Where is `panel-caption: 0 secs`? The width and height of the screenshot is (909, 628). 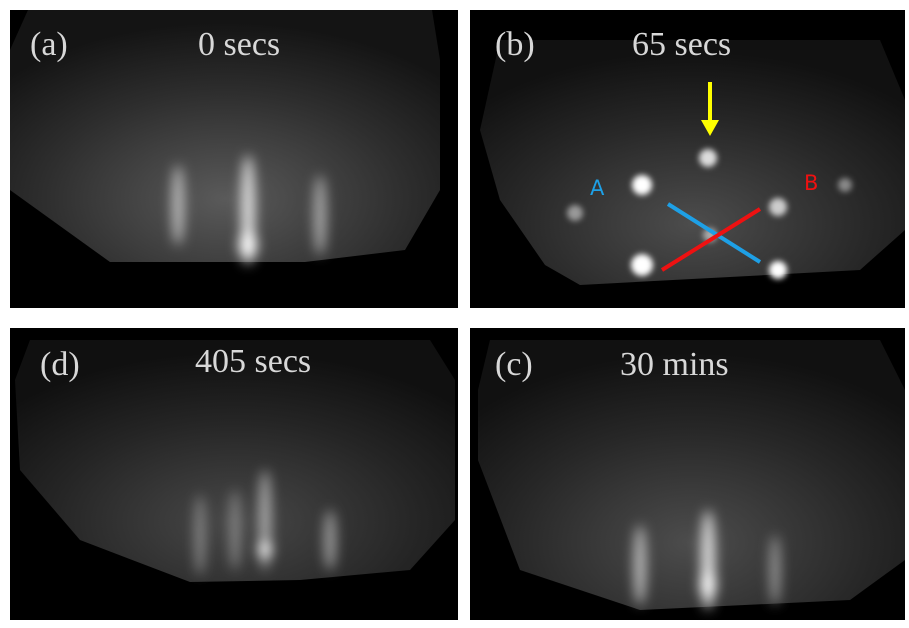
panel-caption: 0 secs is located at coordinates (239, 44).